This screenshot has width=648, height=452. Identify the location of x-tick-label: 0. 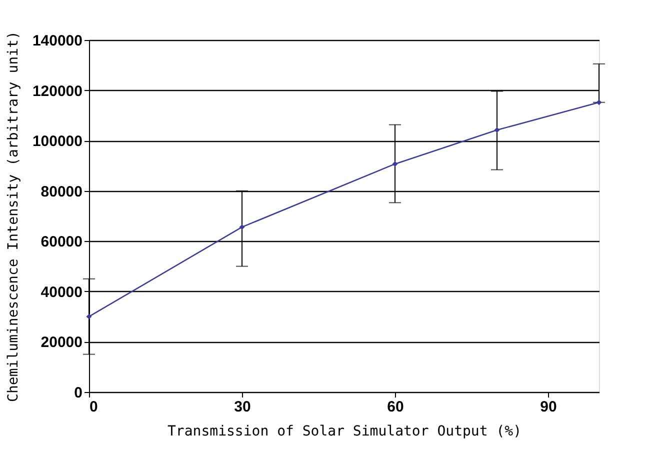
(94, 407).